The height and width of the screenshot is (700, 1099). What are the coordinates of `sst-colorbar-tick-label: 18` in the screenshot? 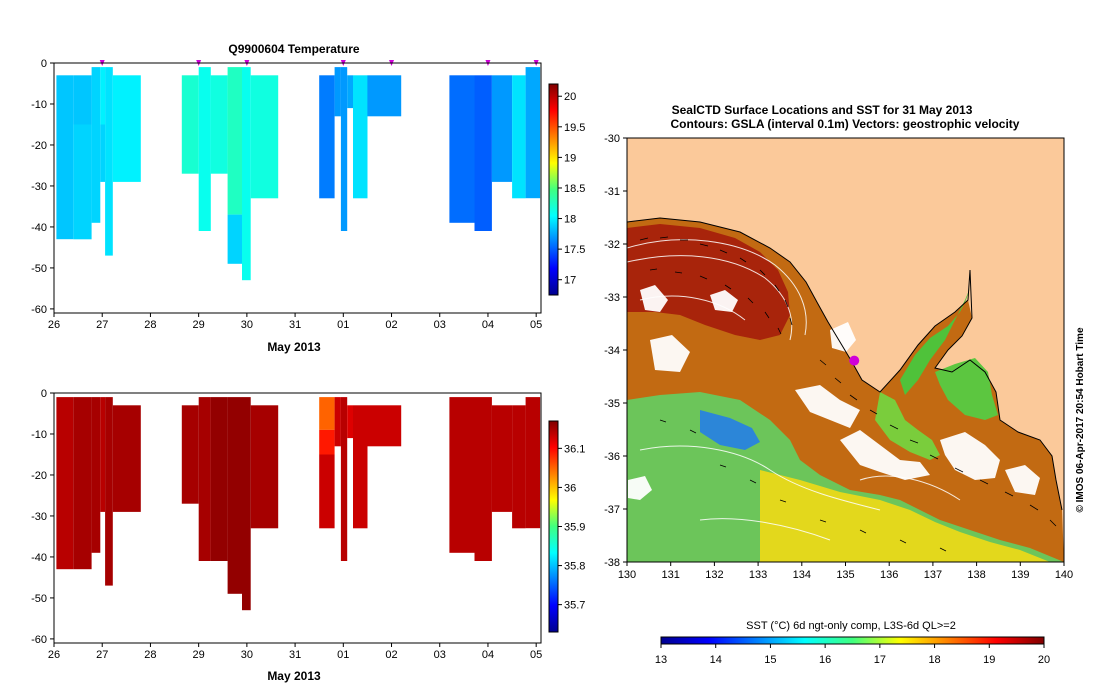 It's located at (934, 660).